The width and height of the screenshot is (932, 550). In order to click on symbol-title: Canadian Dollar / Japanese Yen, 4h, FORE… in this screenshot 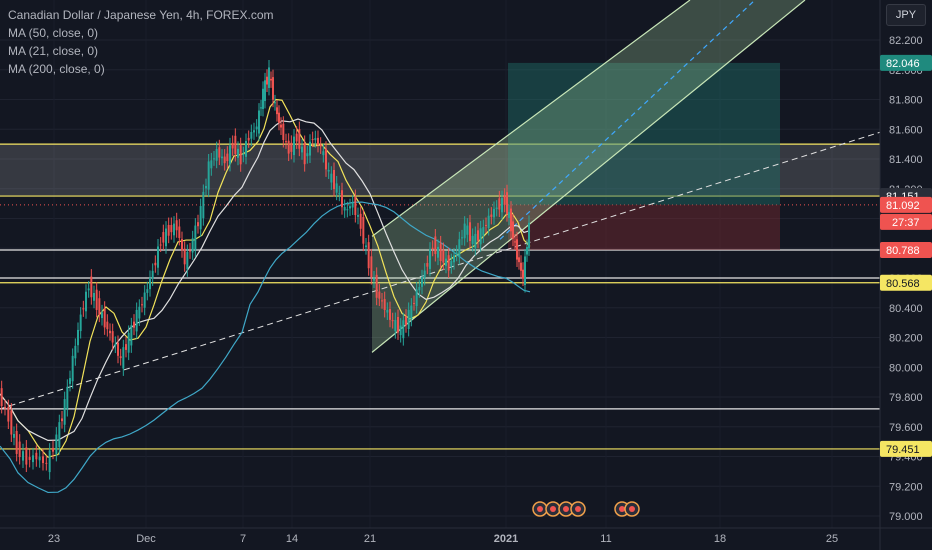, I will do `click(141, 15)`.